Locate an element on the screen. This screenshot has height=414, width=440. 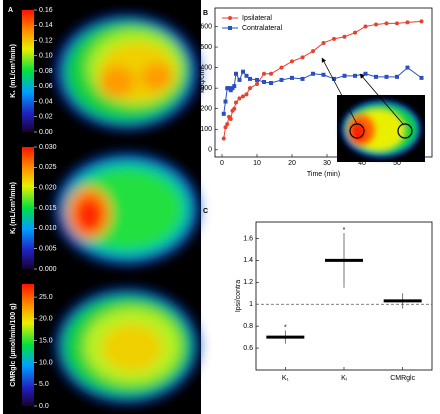
panel-label: C is located at coordinates (205, 211).